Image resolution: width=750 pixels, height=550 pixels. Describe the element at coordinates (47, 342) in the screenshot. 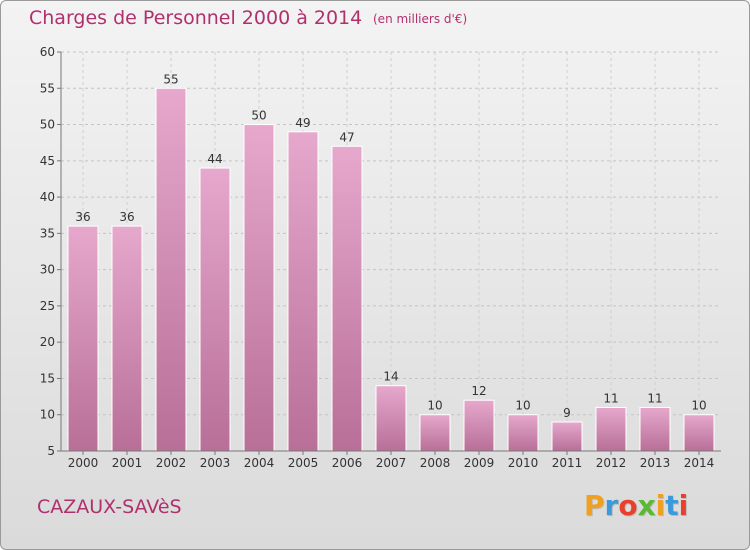

I see `y-tick-label: 20` at that location.